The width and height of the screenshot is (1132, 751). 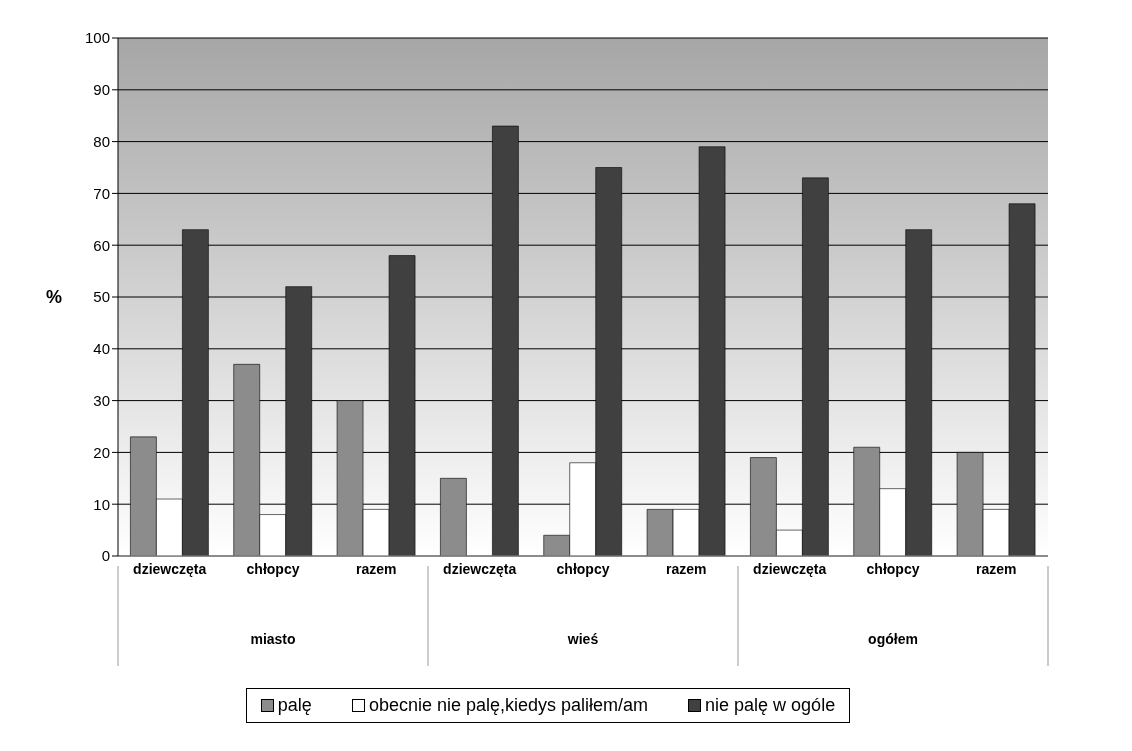 What do you see at coordinates (54, 297) in the screenshot?
I see `y-axis-title: %` at bounding box center [54, 297].